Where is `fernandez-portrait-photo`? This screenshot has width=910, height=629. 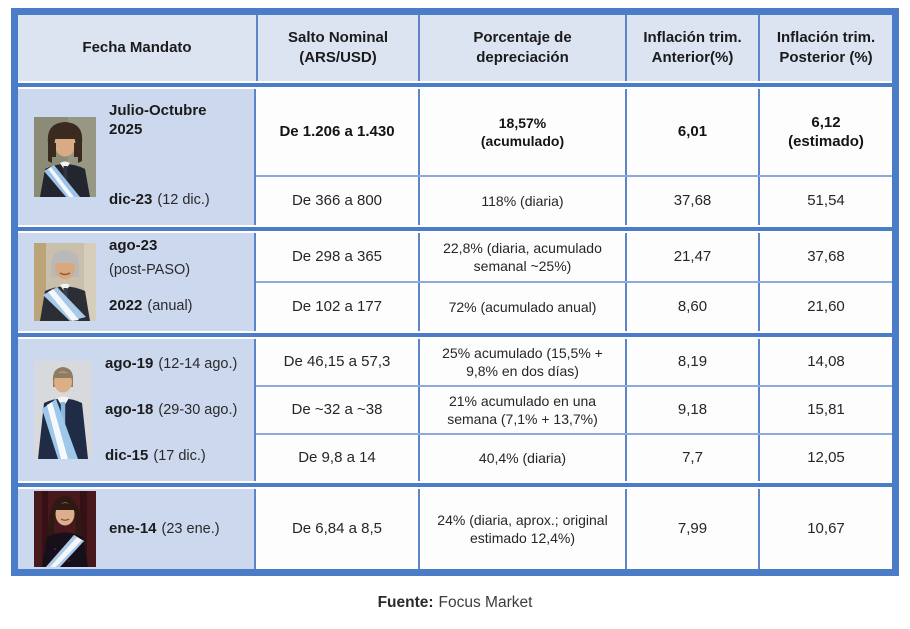 fernandez-portrait-photo is located at coordinates (65, 282).